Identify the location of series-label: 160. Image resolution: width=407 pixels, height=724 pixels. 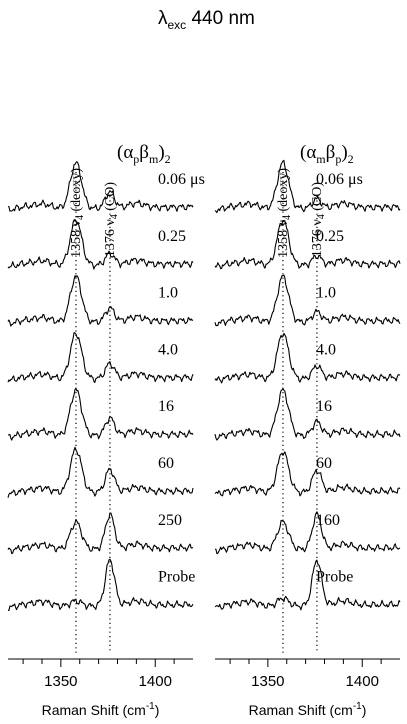
(328, 520).